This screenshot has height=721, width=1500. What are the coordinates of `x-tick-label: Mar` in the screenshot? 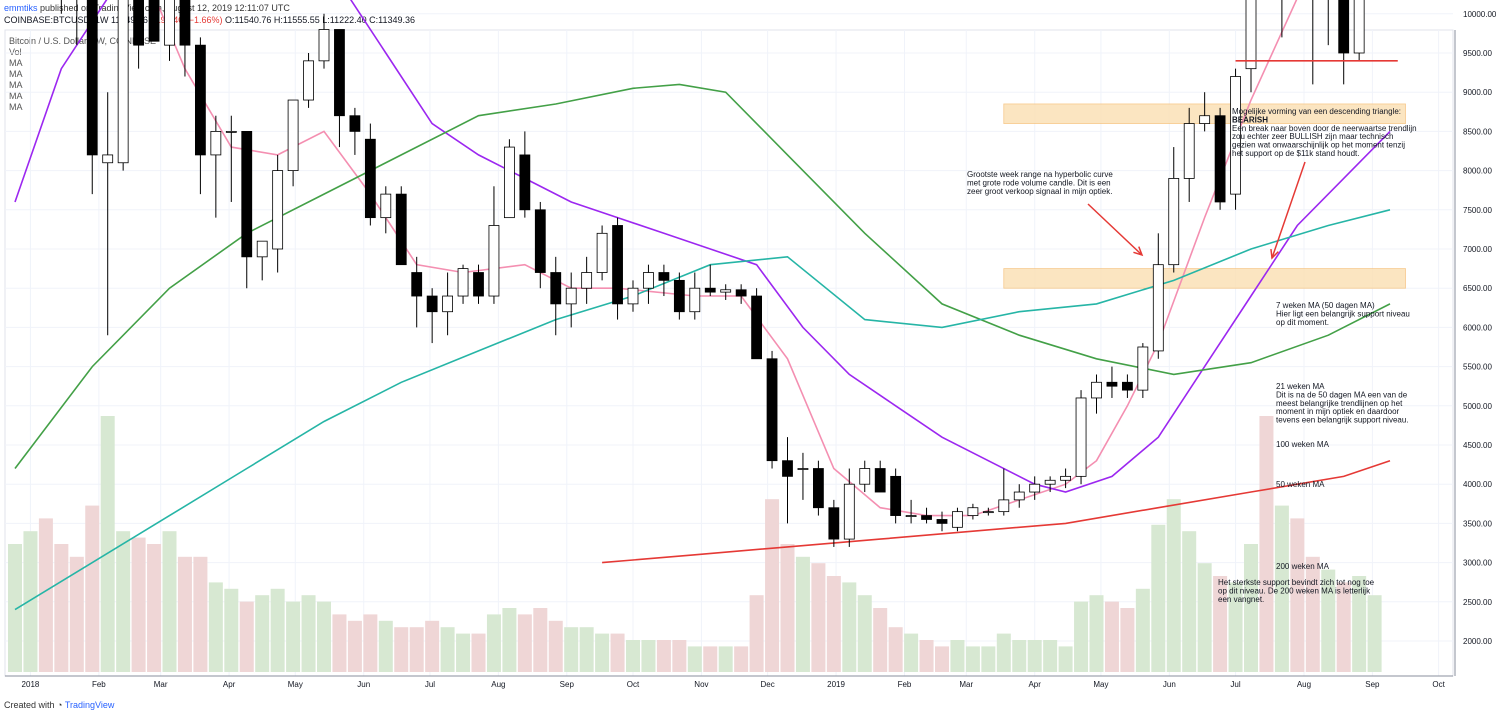 It's located at (161, 684).